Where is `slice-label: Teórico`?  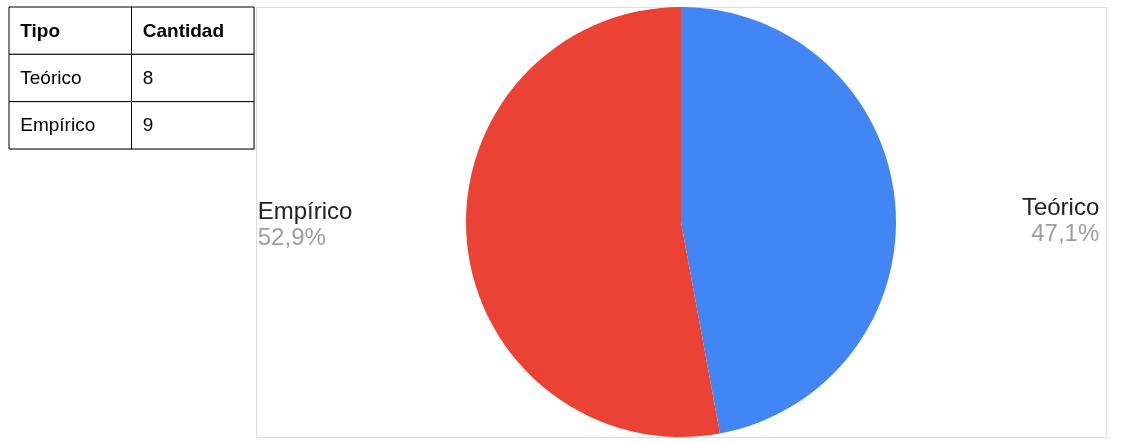 slice-label: Teórico is located at coordinates (1060, 206).